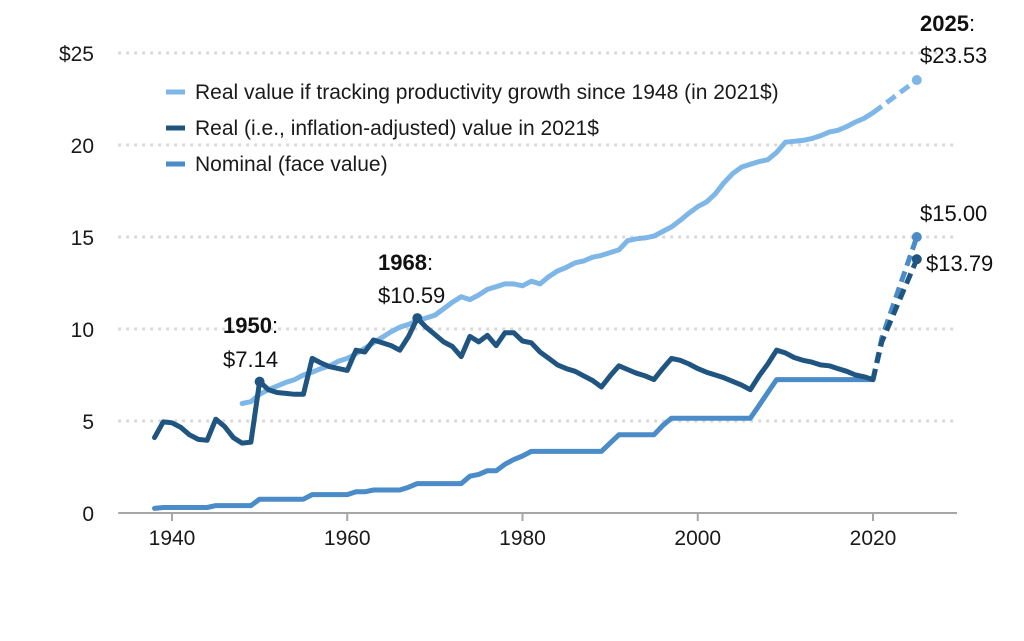 The width and height of the screenshot is (1024, 641). I want to click on annotation-point-a1950, so click(259, 381).